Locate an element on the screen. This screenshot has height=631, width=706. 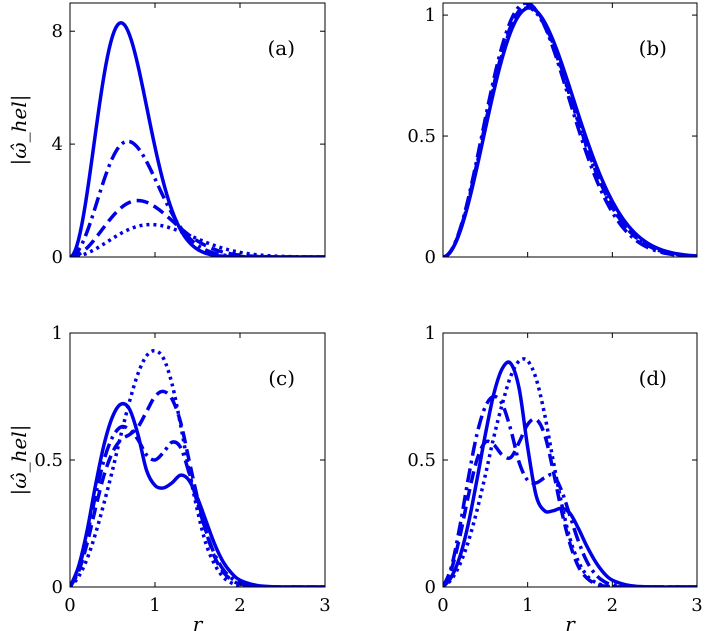
panel-label: (d) is located at coordinates (653, 378).